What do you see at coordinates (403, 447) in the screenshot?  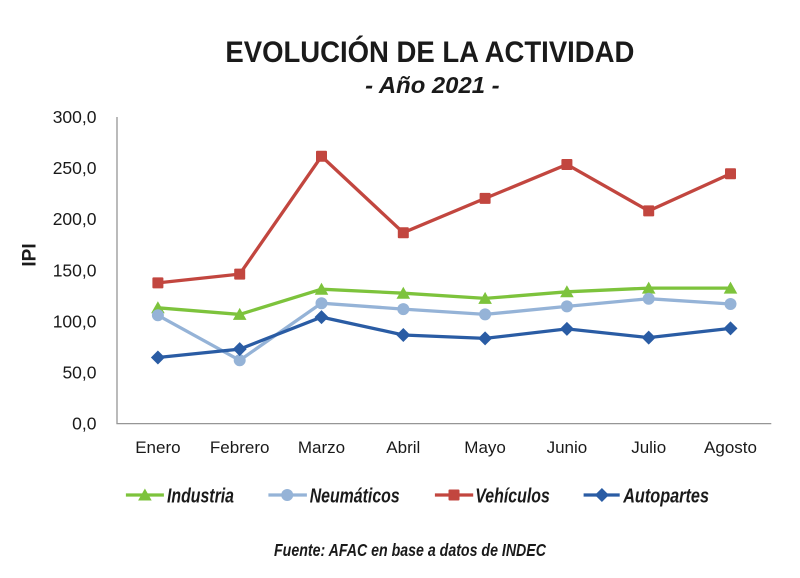 I see `svg-text: Abril` at bounding box center [403, 447].